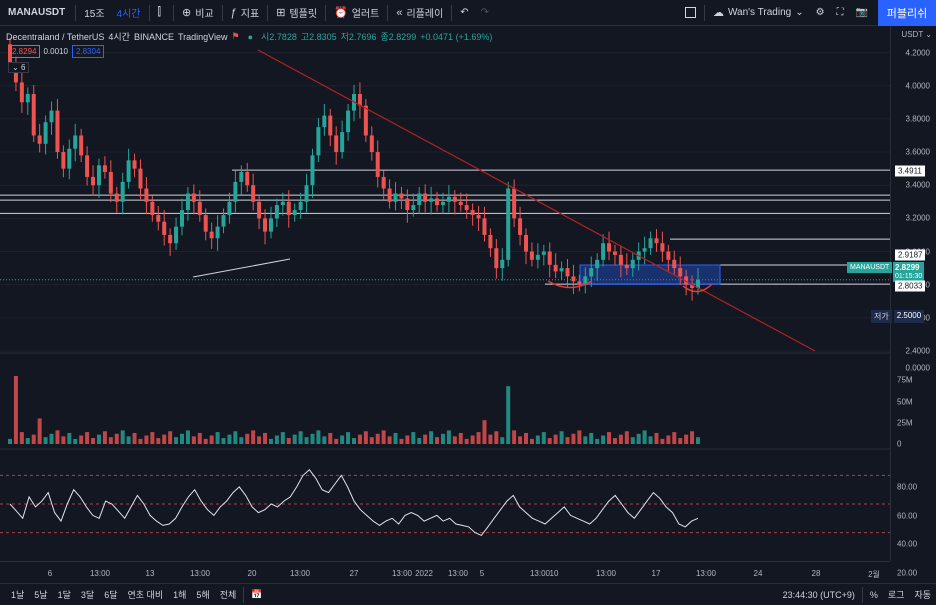 This screenshot has height=605, width=936. Describe the element at coordinates (18, 595) in the screenshot. I see `range-button-0: 1날` at that location.